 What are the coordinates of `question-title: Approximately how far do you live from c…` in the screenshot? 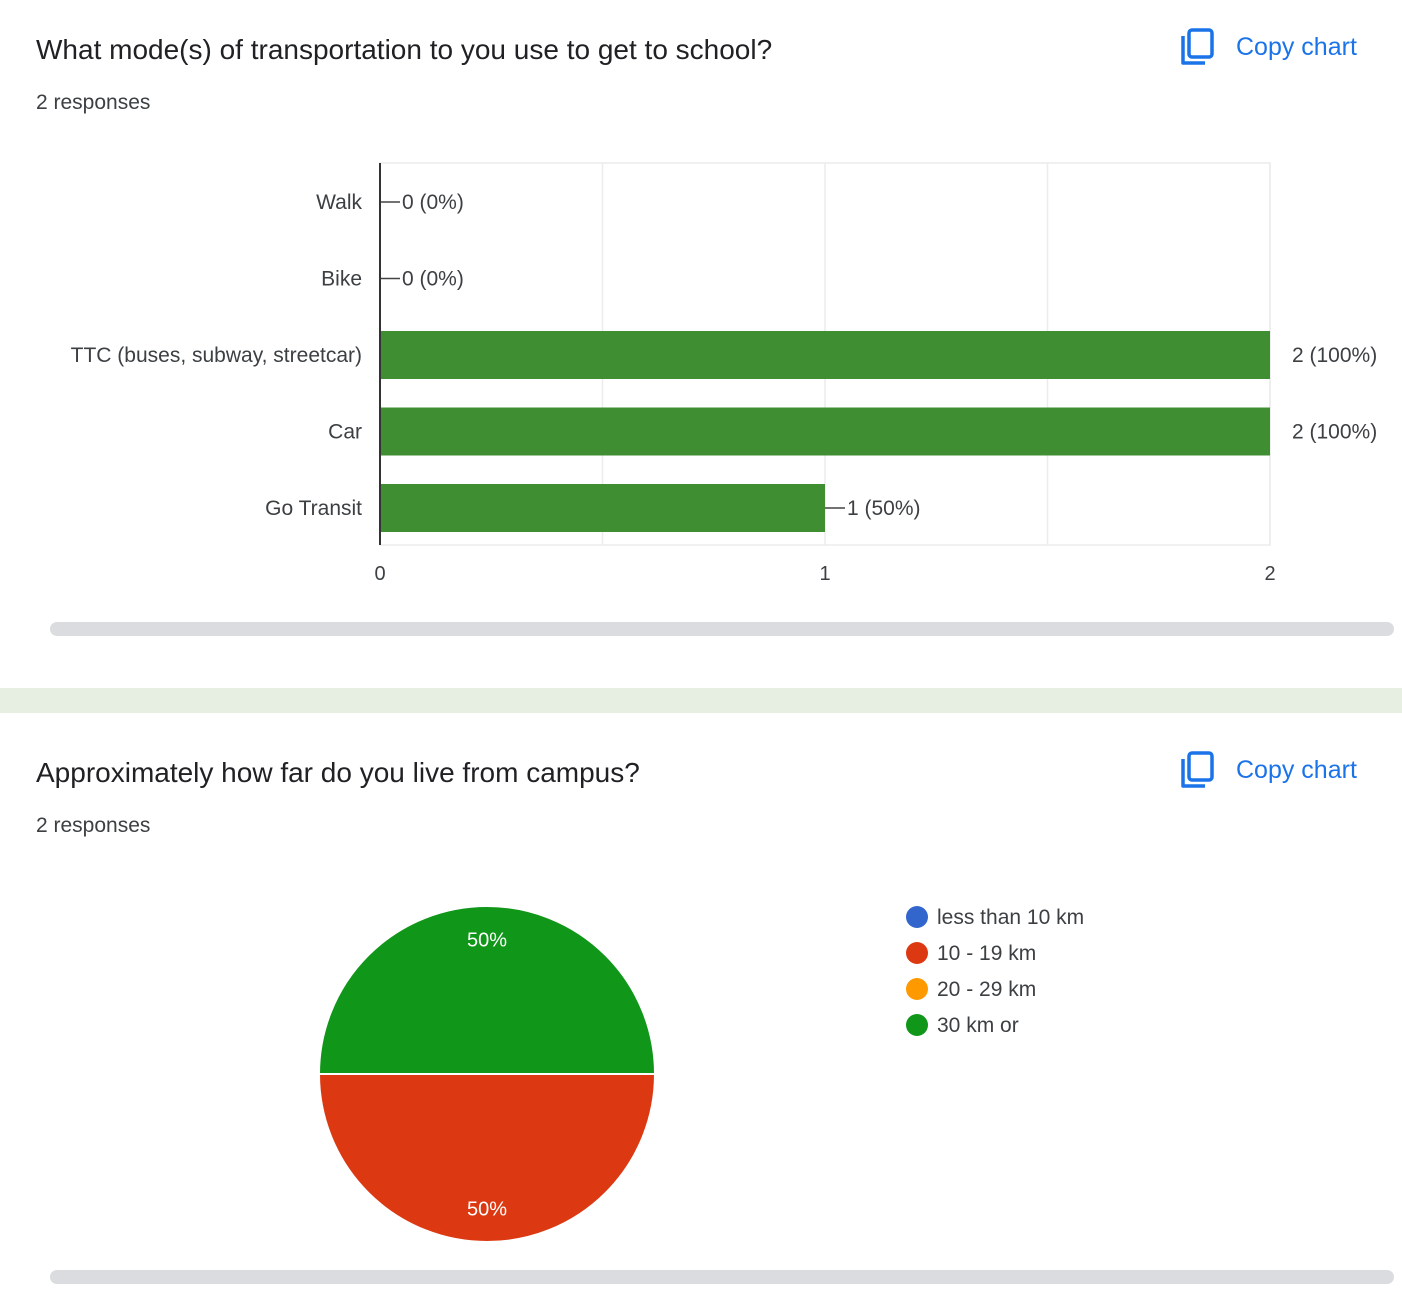 It's located at (338, 772).